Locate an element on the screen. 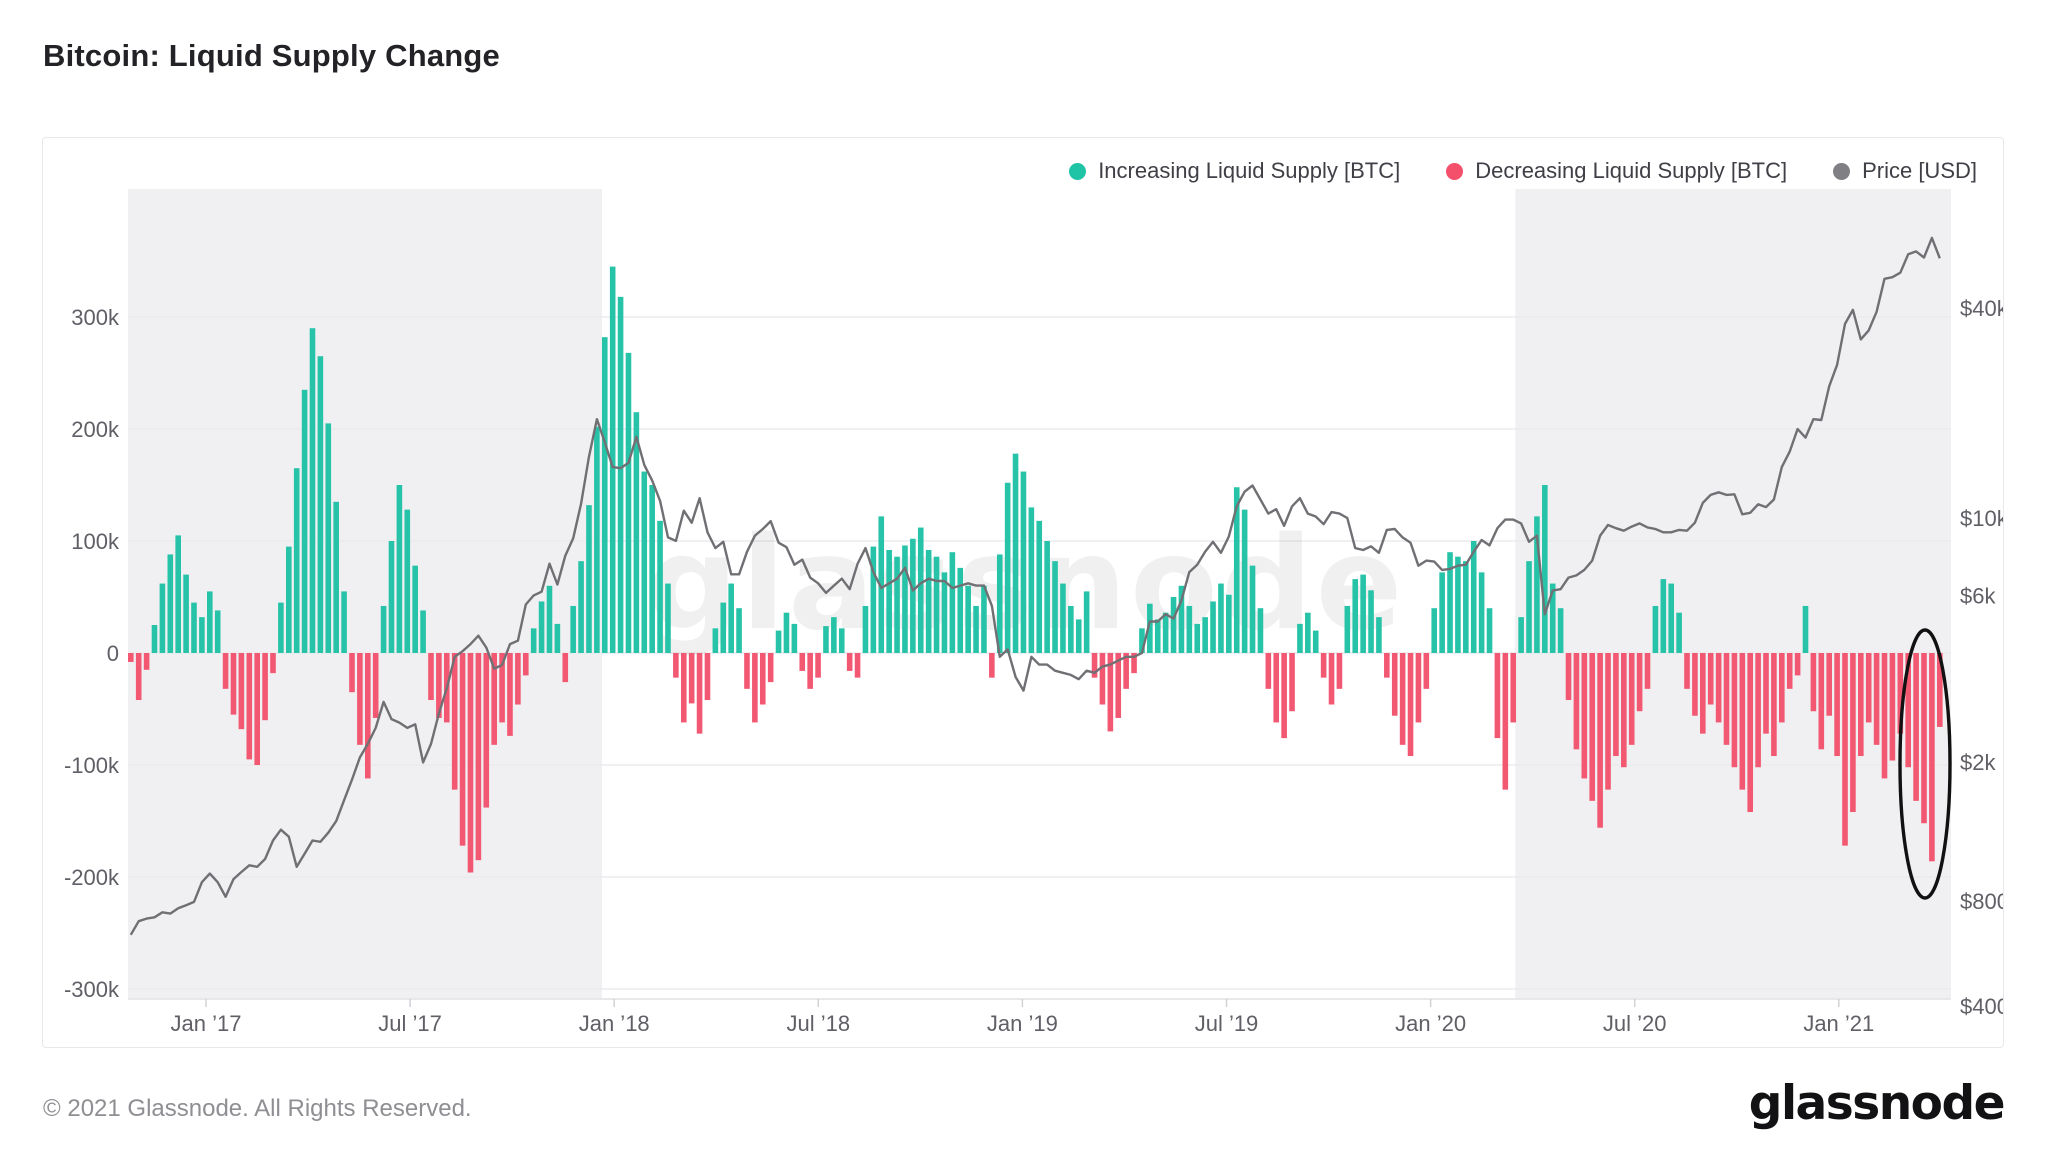 The height and width of the screenshot is (1153, 2048). left-axis-tick-label: -200k is located at coordinates (92, 877).